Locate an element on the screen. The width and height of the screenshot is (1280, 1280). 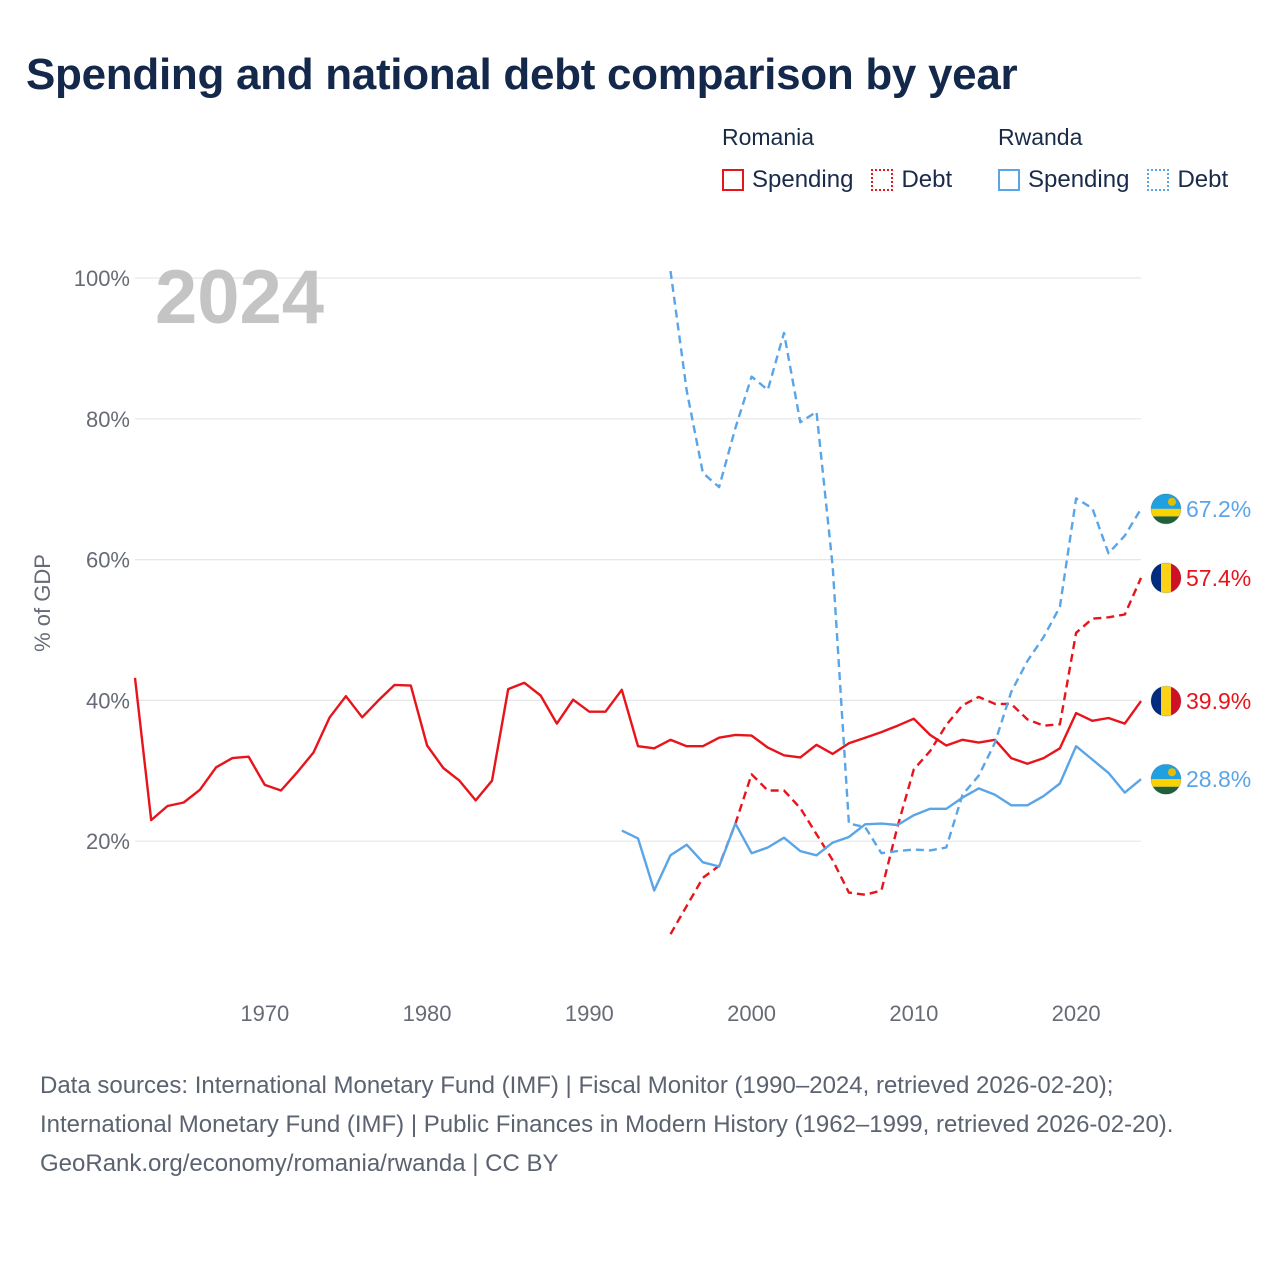
series-line-romania-spending is located at coordinates (637, 749).